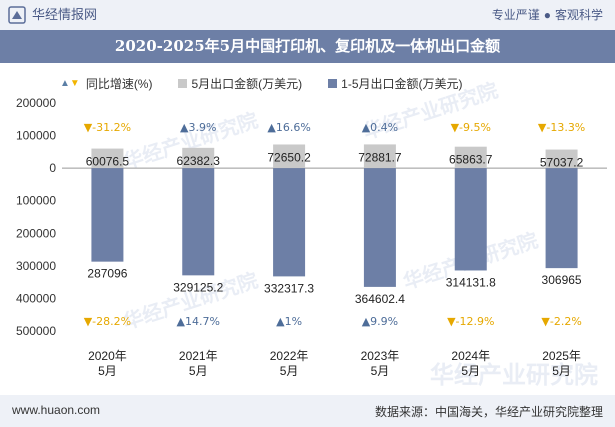  I want to click on growth-up-may: ▲3.9%, so click(198, 127).